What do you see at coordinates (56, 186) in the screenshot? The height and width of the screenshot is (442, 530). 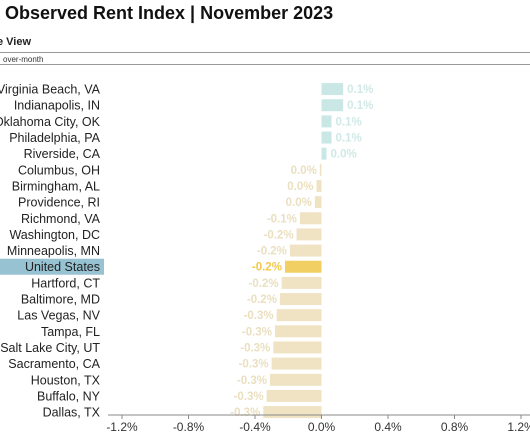 I see `category-label: Birmingham, AL` at bounding box center [56, 186].